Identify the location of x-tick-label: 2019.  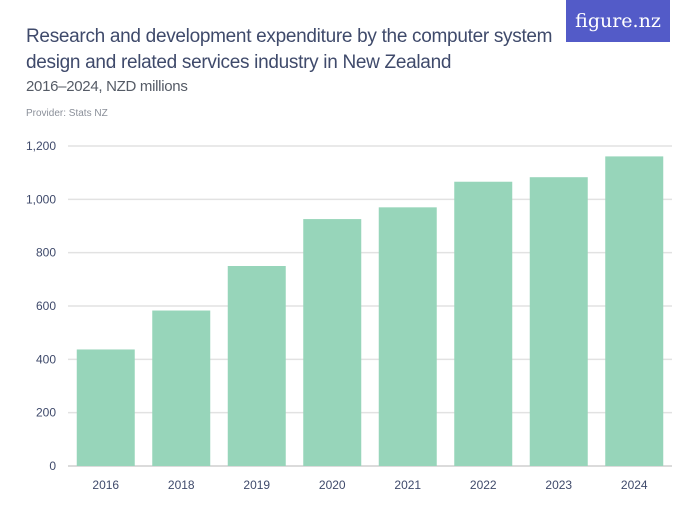
(256, 485).